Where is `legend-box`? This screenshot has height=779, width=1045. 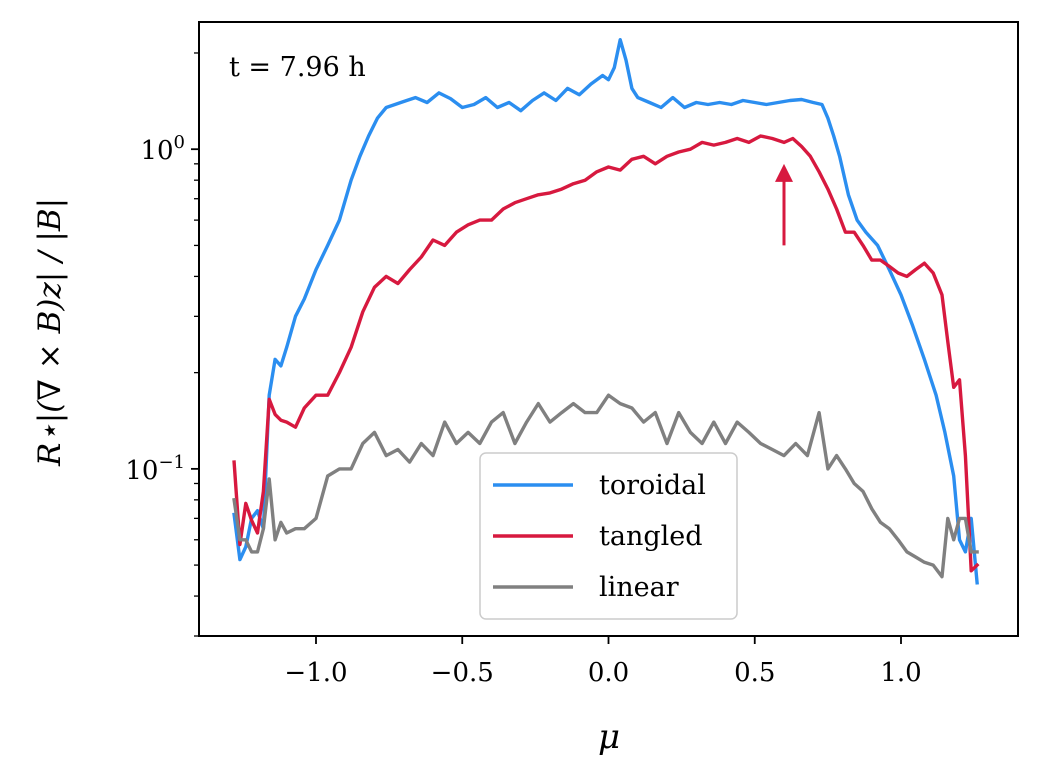 legend-box is located at coordinates (608, 536).